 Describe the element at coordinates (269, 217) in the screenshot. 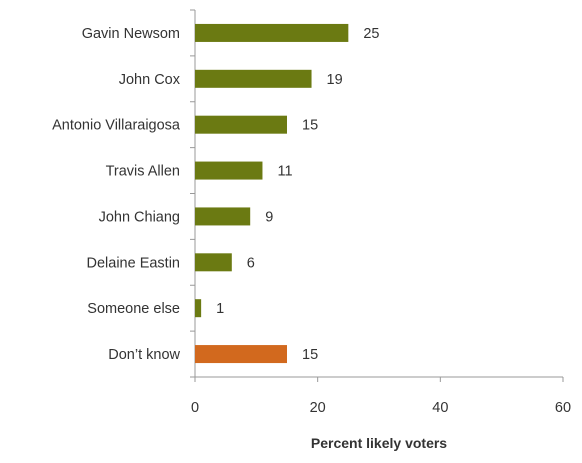

I see `value-label: 9` at that location.